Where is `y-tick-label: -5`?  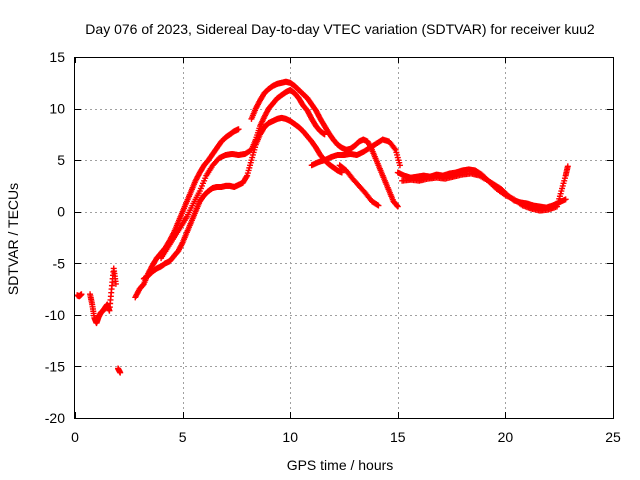
y-tick-label: -5 is located at coordinates (59, 263).